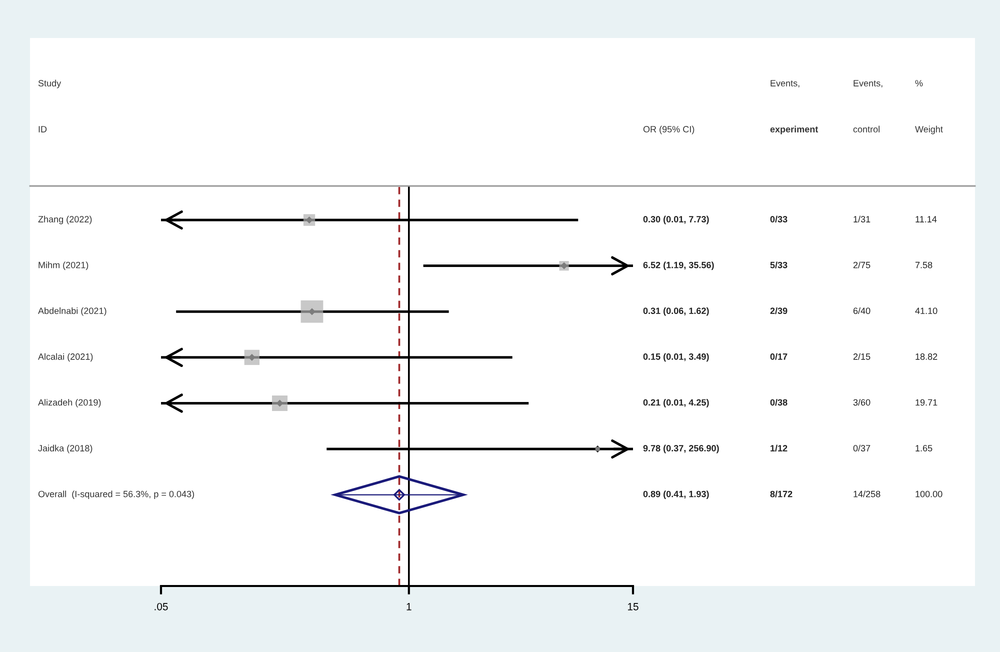  What do you see at coordinates (676, 220) in the screenshot?
I see `text: 0.30 (0.01, 7.73)` at bounding box center [676, 220].